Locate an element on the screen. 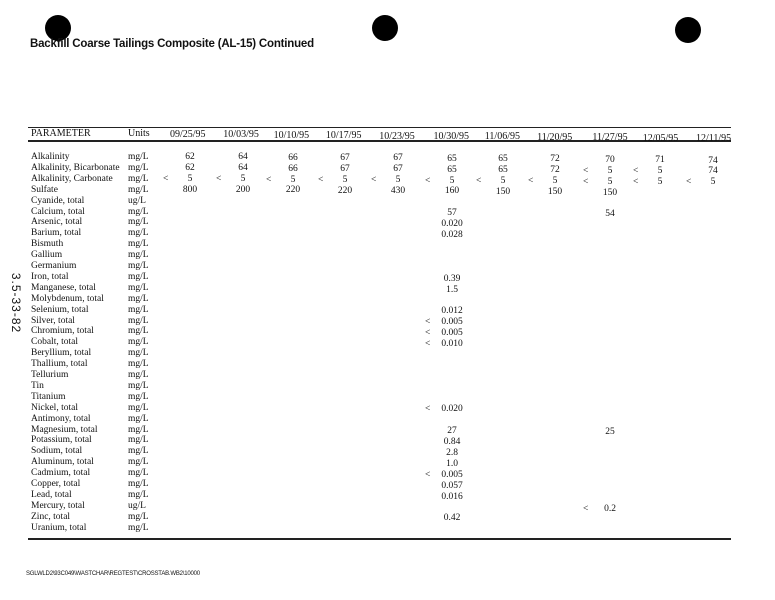 The image size is (775, 600). result-value: 66 is located at coordinates (293, 168).